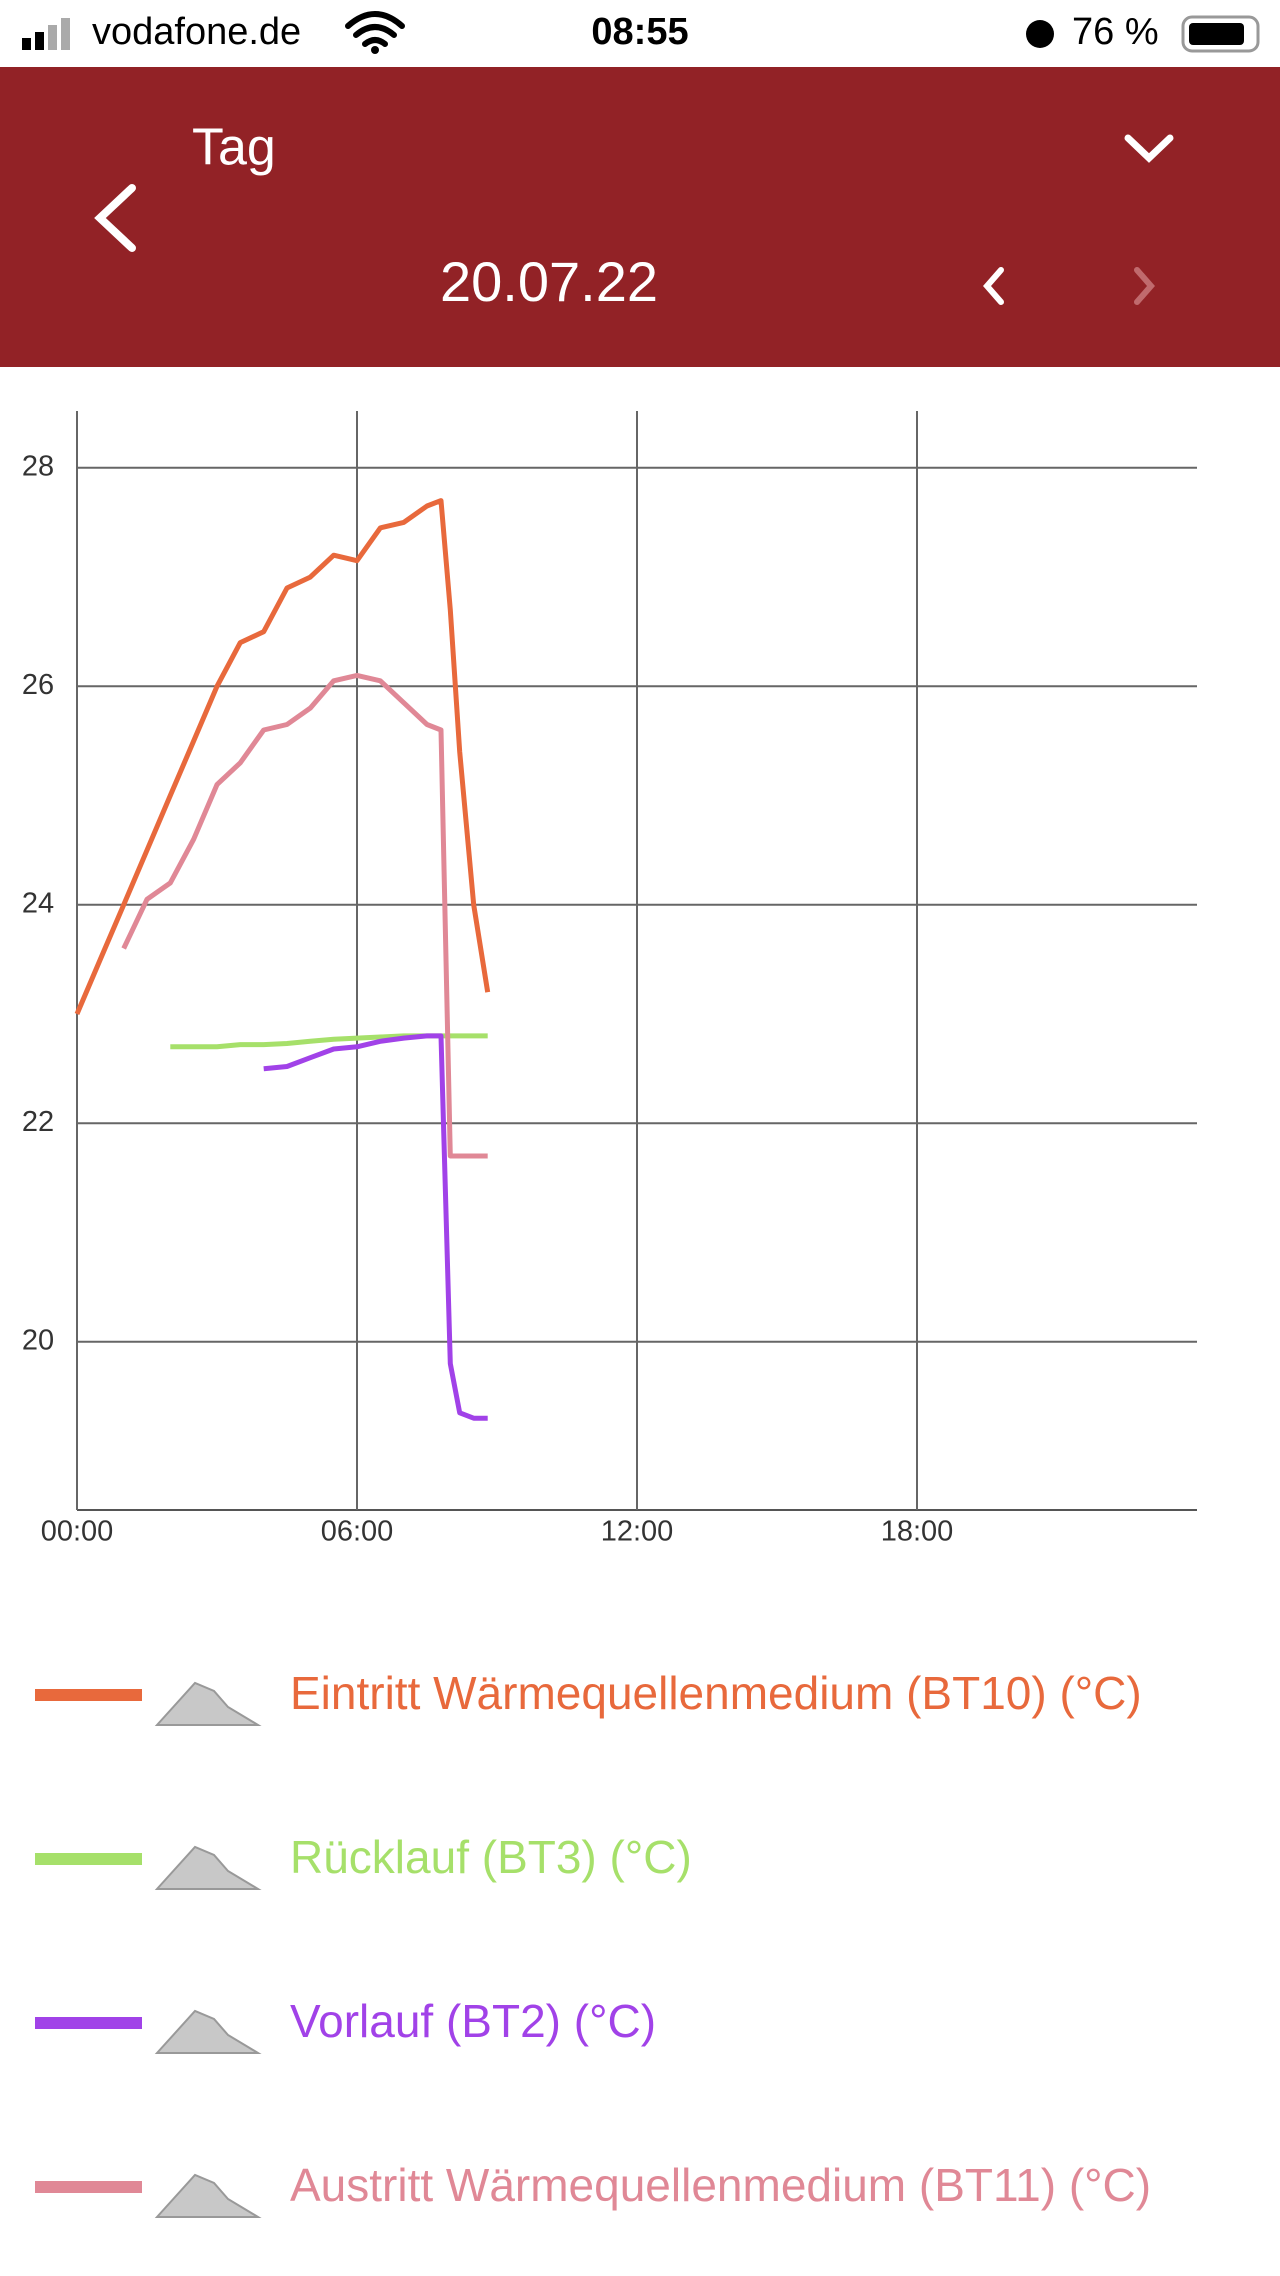 This screenshot has height=2276, width=1280. What do you see at coordinates (1149, 148) in the screenshot?
I see `dropdown-button` at bounding box center [1149, 148].